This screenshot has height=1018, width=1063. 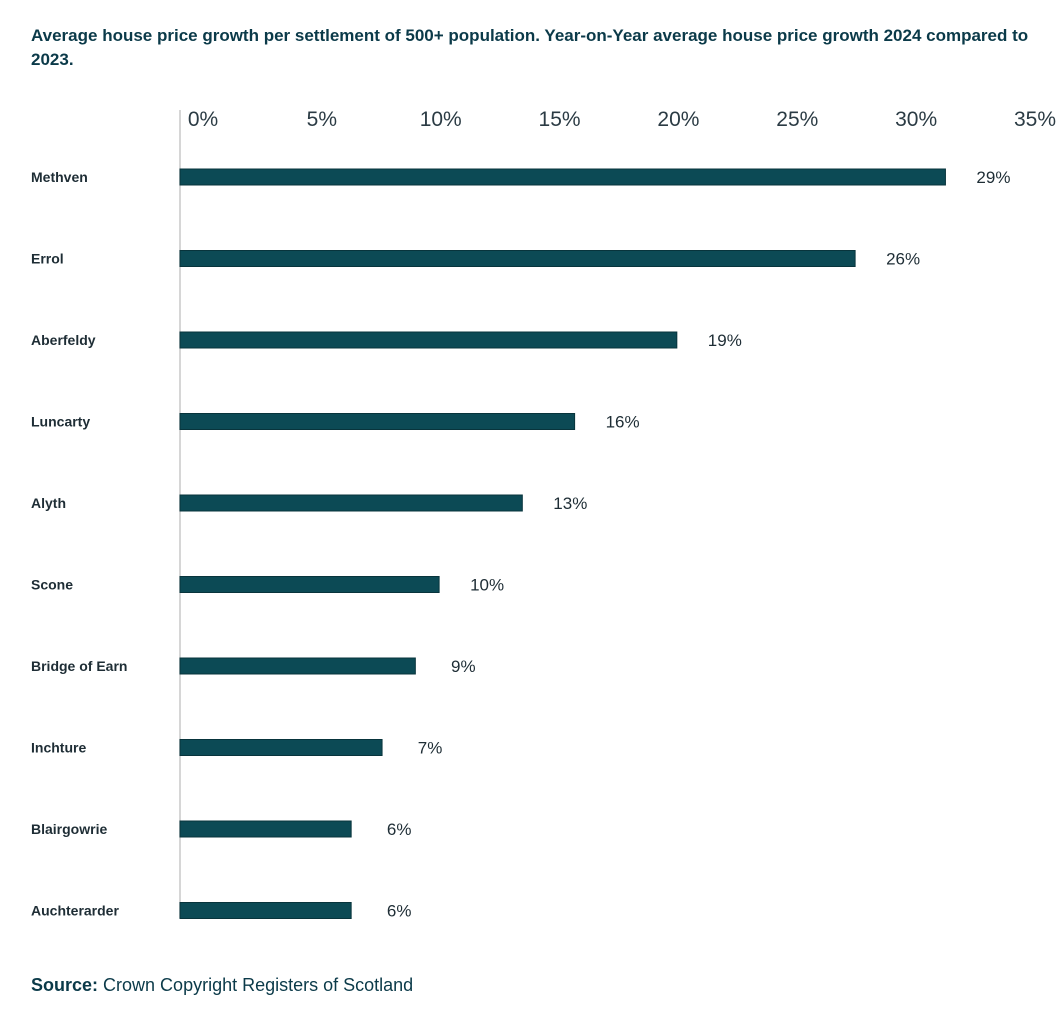 I want to click on data-label: 13%, so click(x=570, y=503).